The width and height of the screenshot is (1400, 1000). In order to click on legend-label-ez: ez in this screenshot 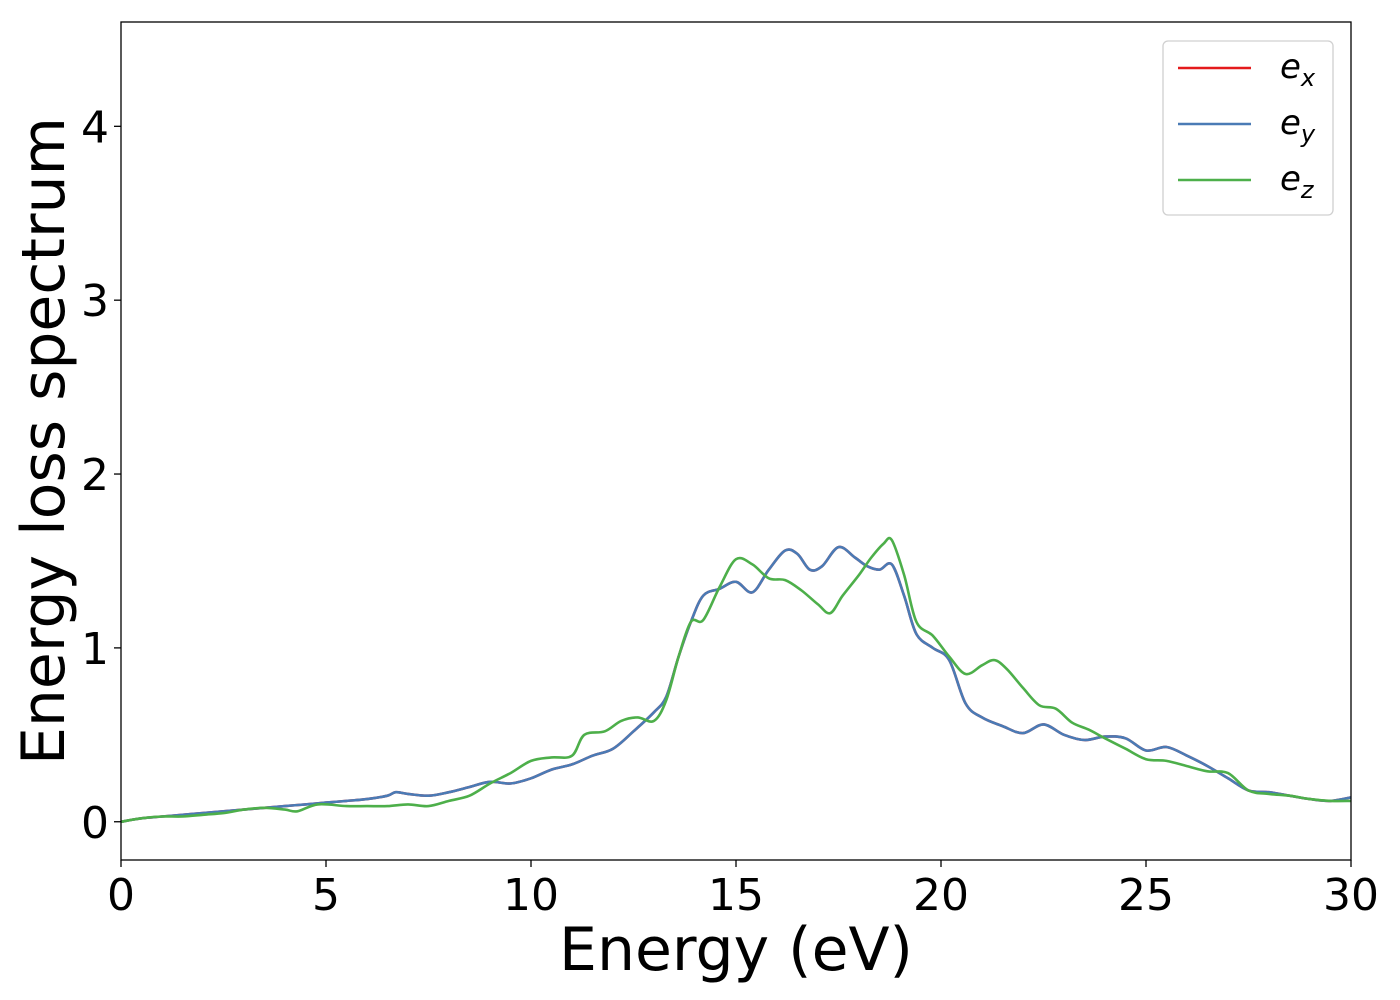, I will do `click(1297, 181)`.